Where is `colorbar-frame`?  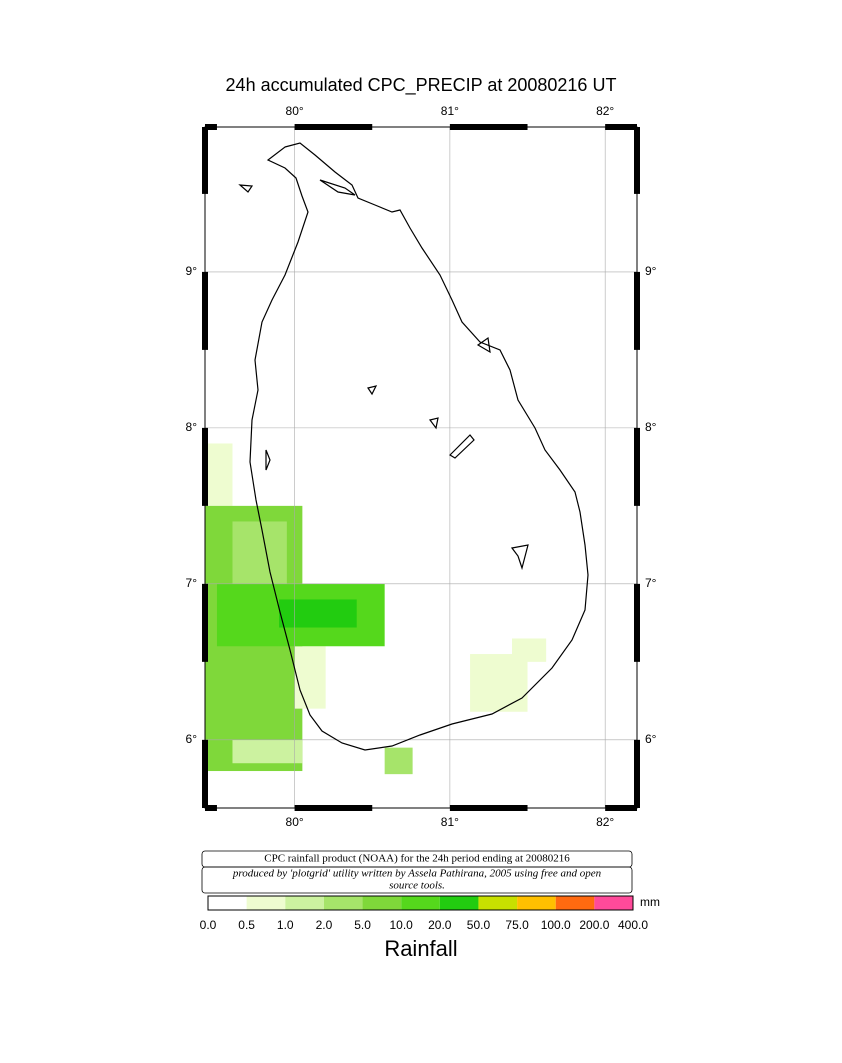 colorbar-frame is located at coordinates (420, 903).